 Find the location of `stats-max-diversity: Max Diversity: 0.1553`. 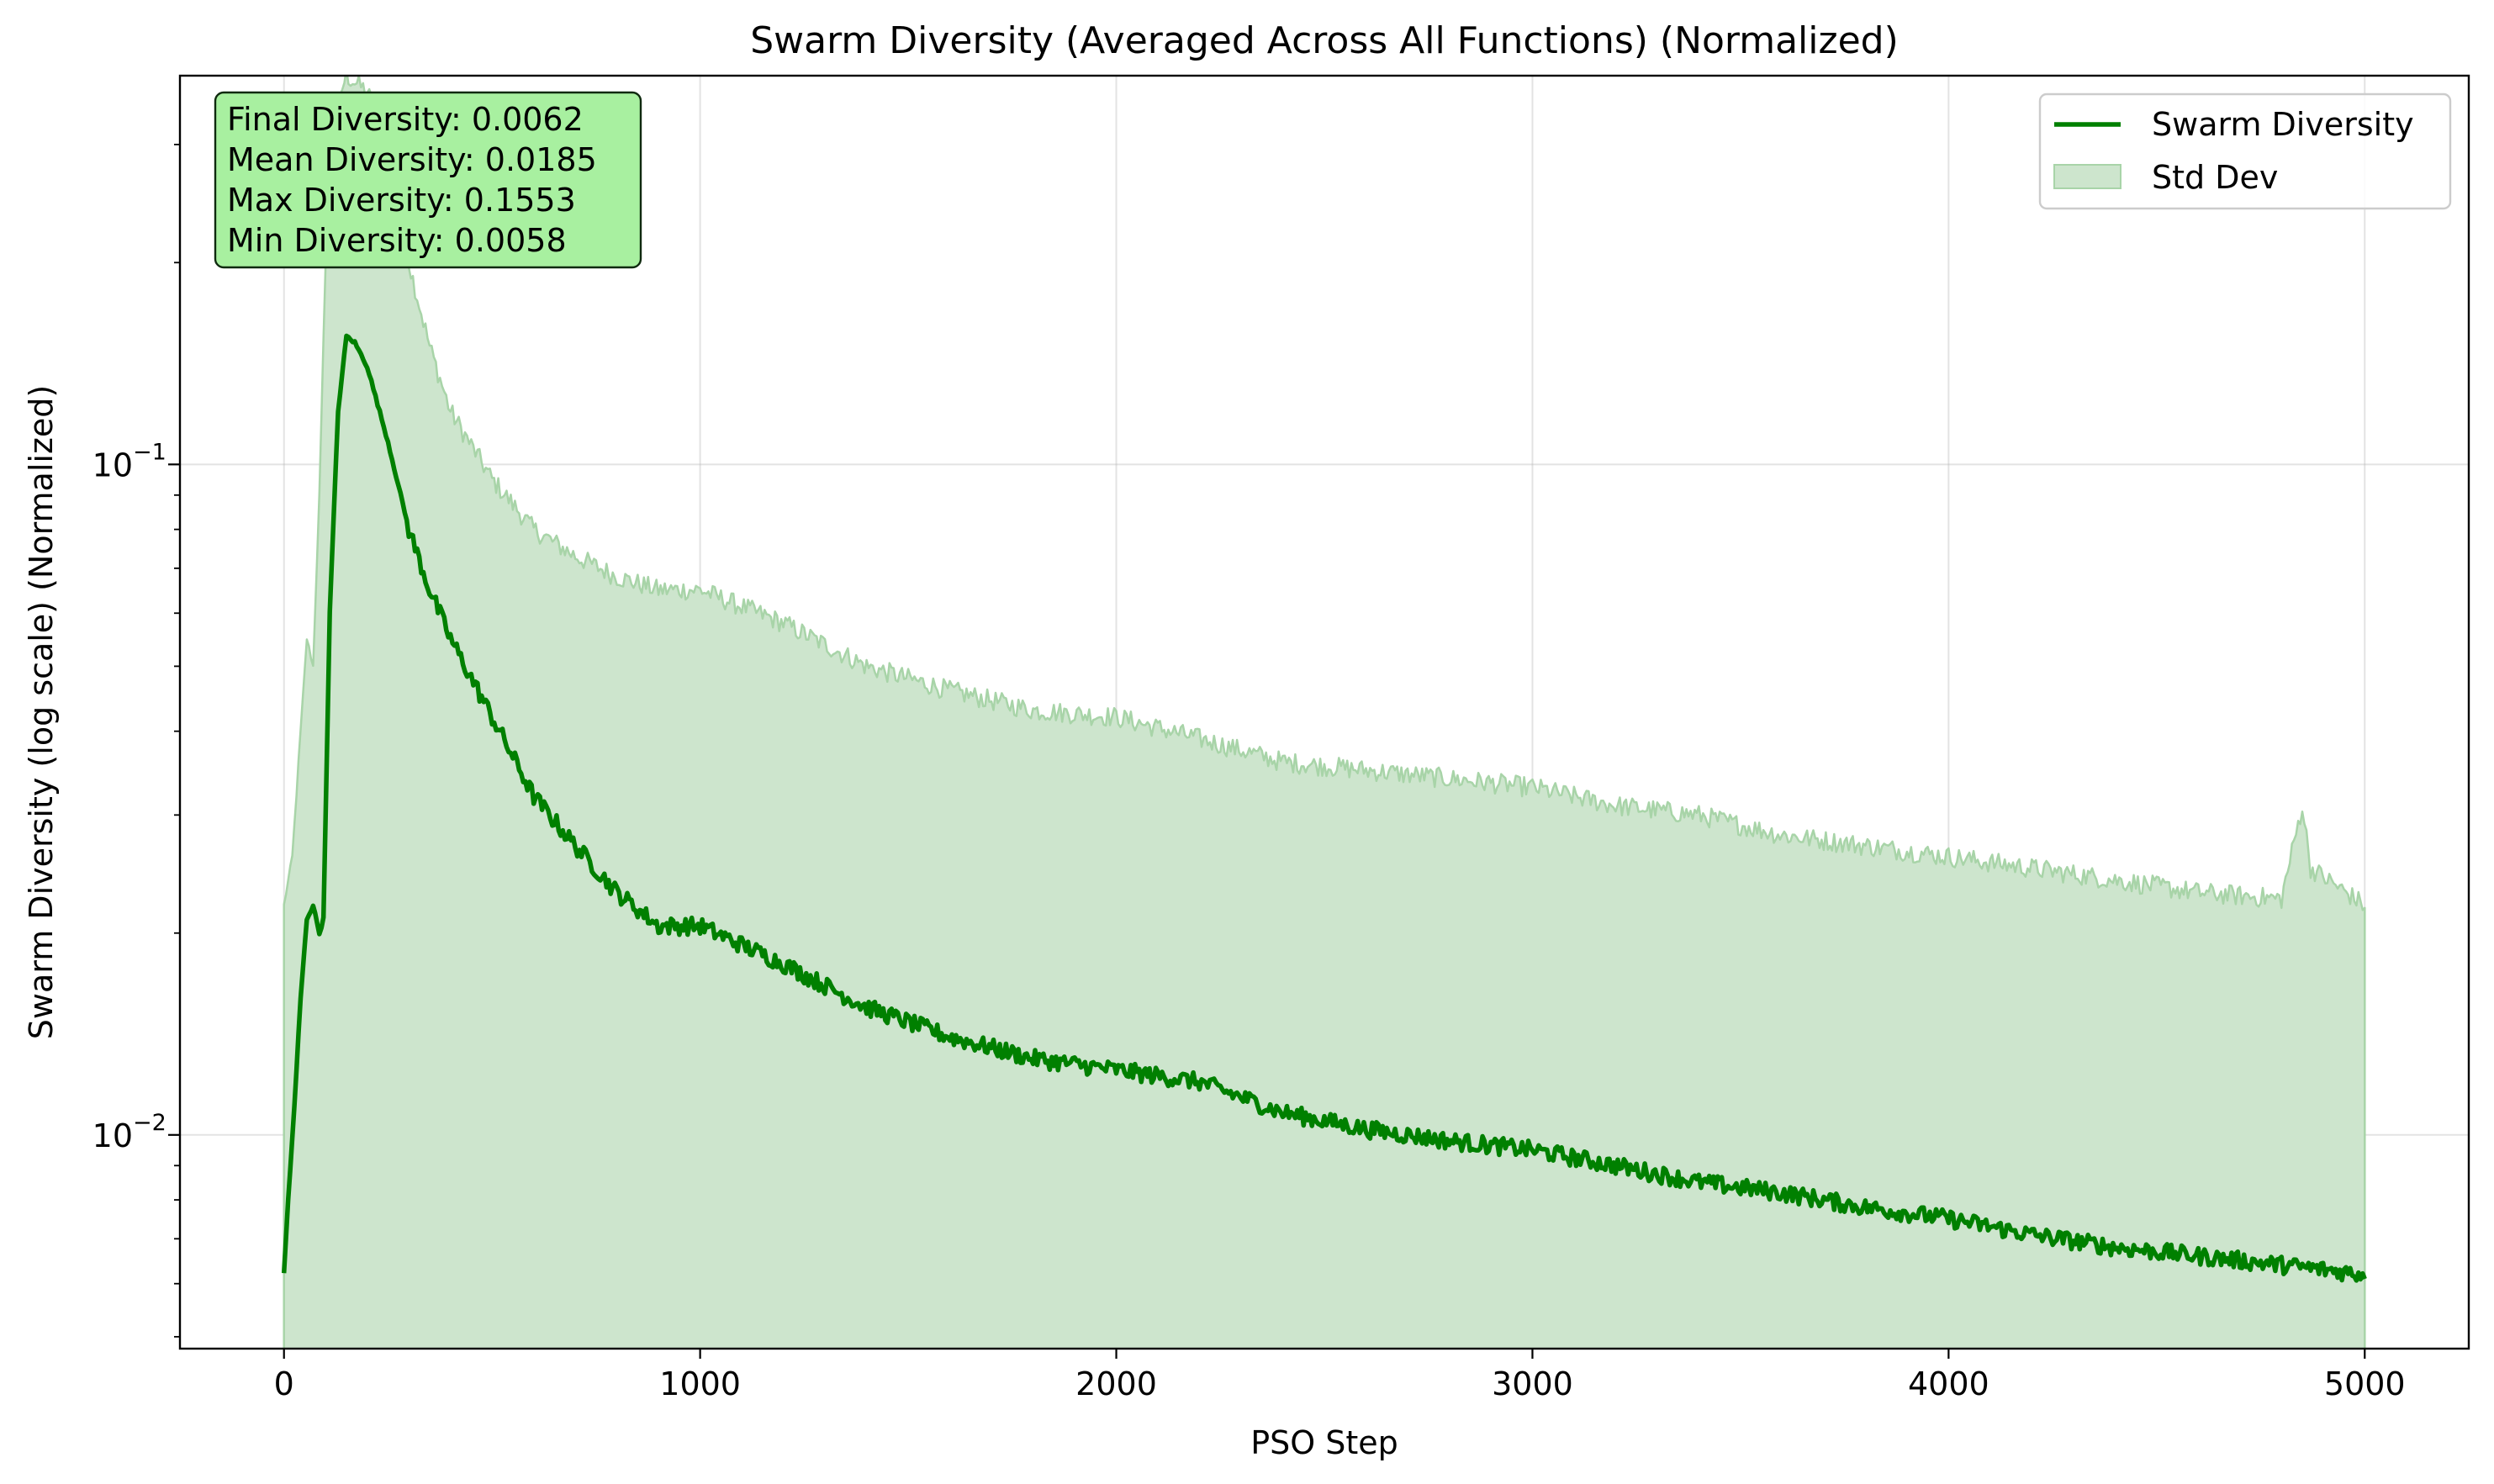

stats-max-diversity: Max Diversity: 0.1553 is located at coordinates (401, 200).